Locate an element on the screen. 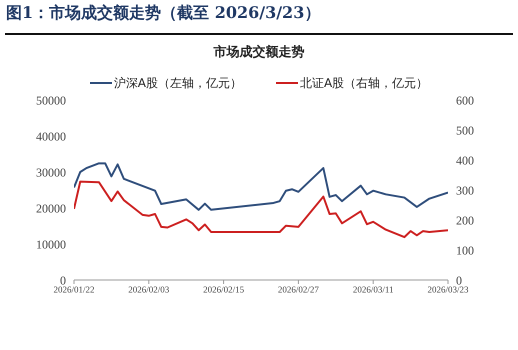 The width and height of the screenshot is (518, 350). y-tick-label: 20000 is located at coordinates (51, 208).